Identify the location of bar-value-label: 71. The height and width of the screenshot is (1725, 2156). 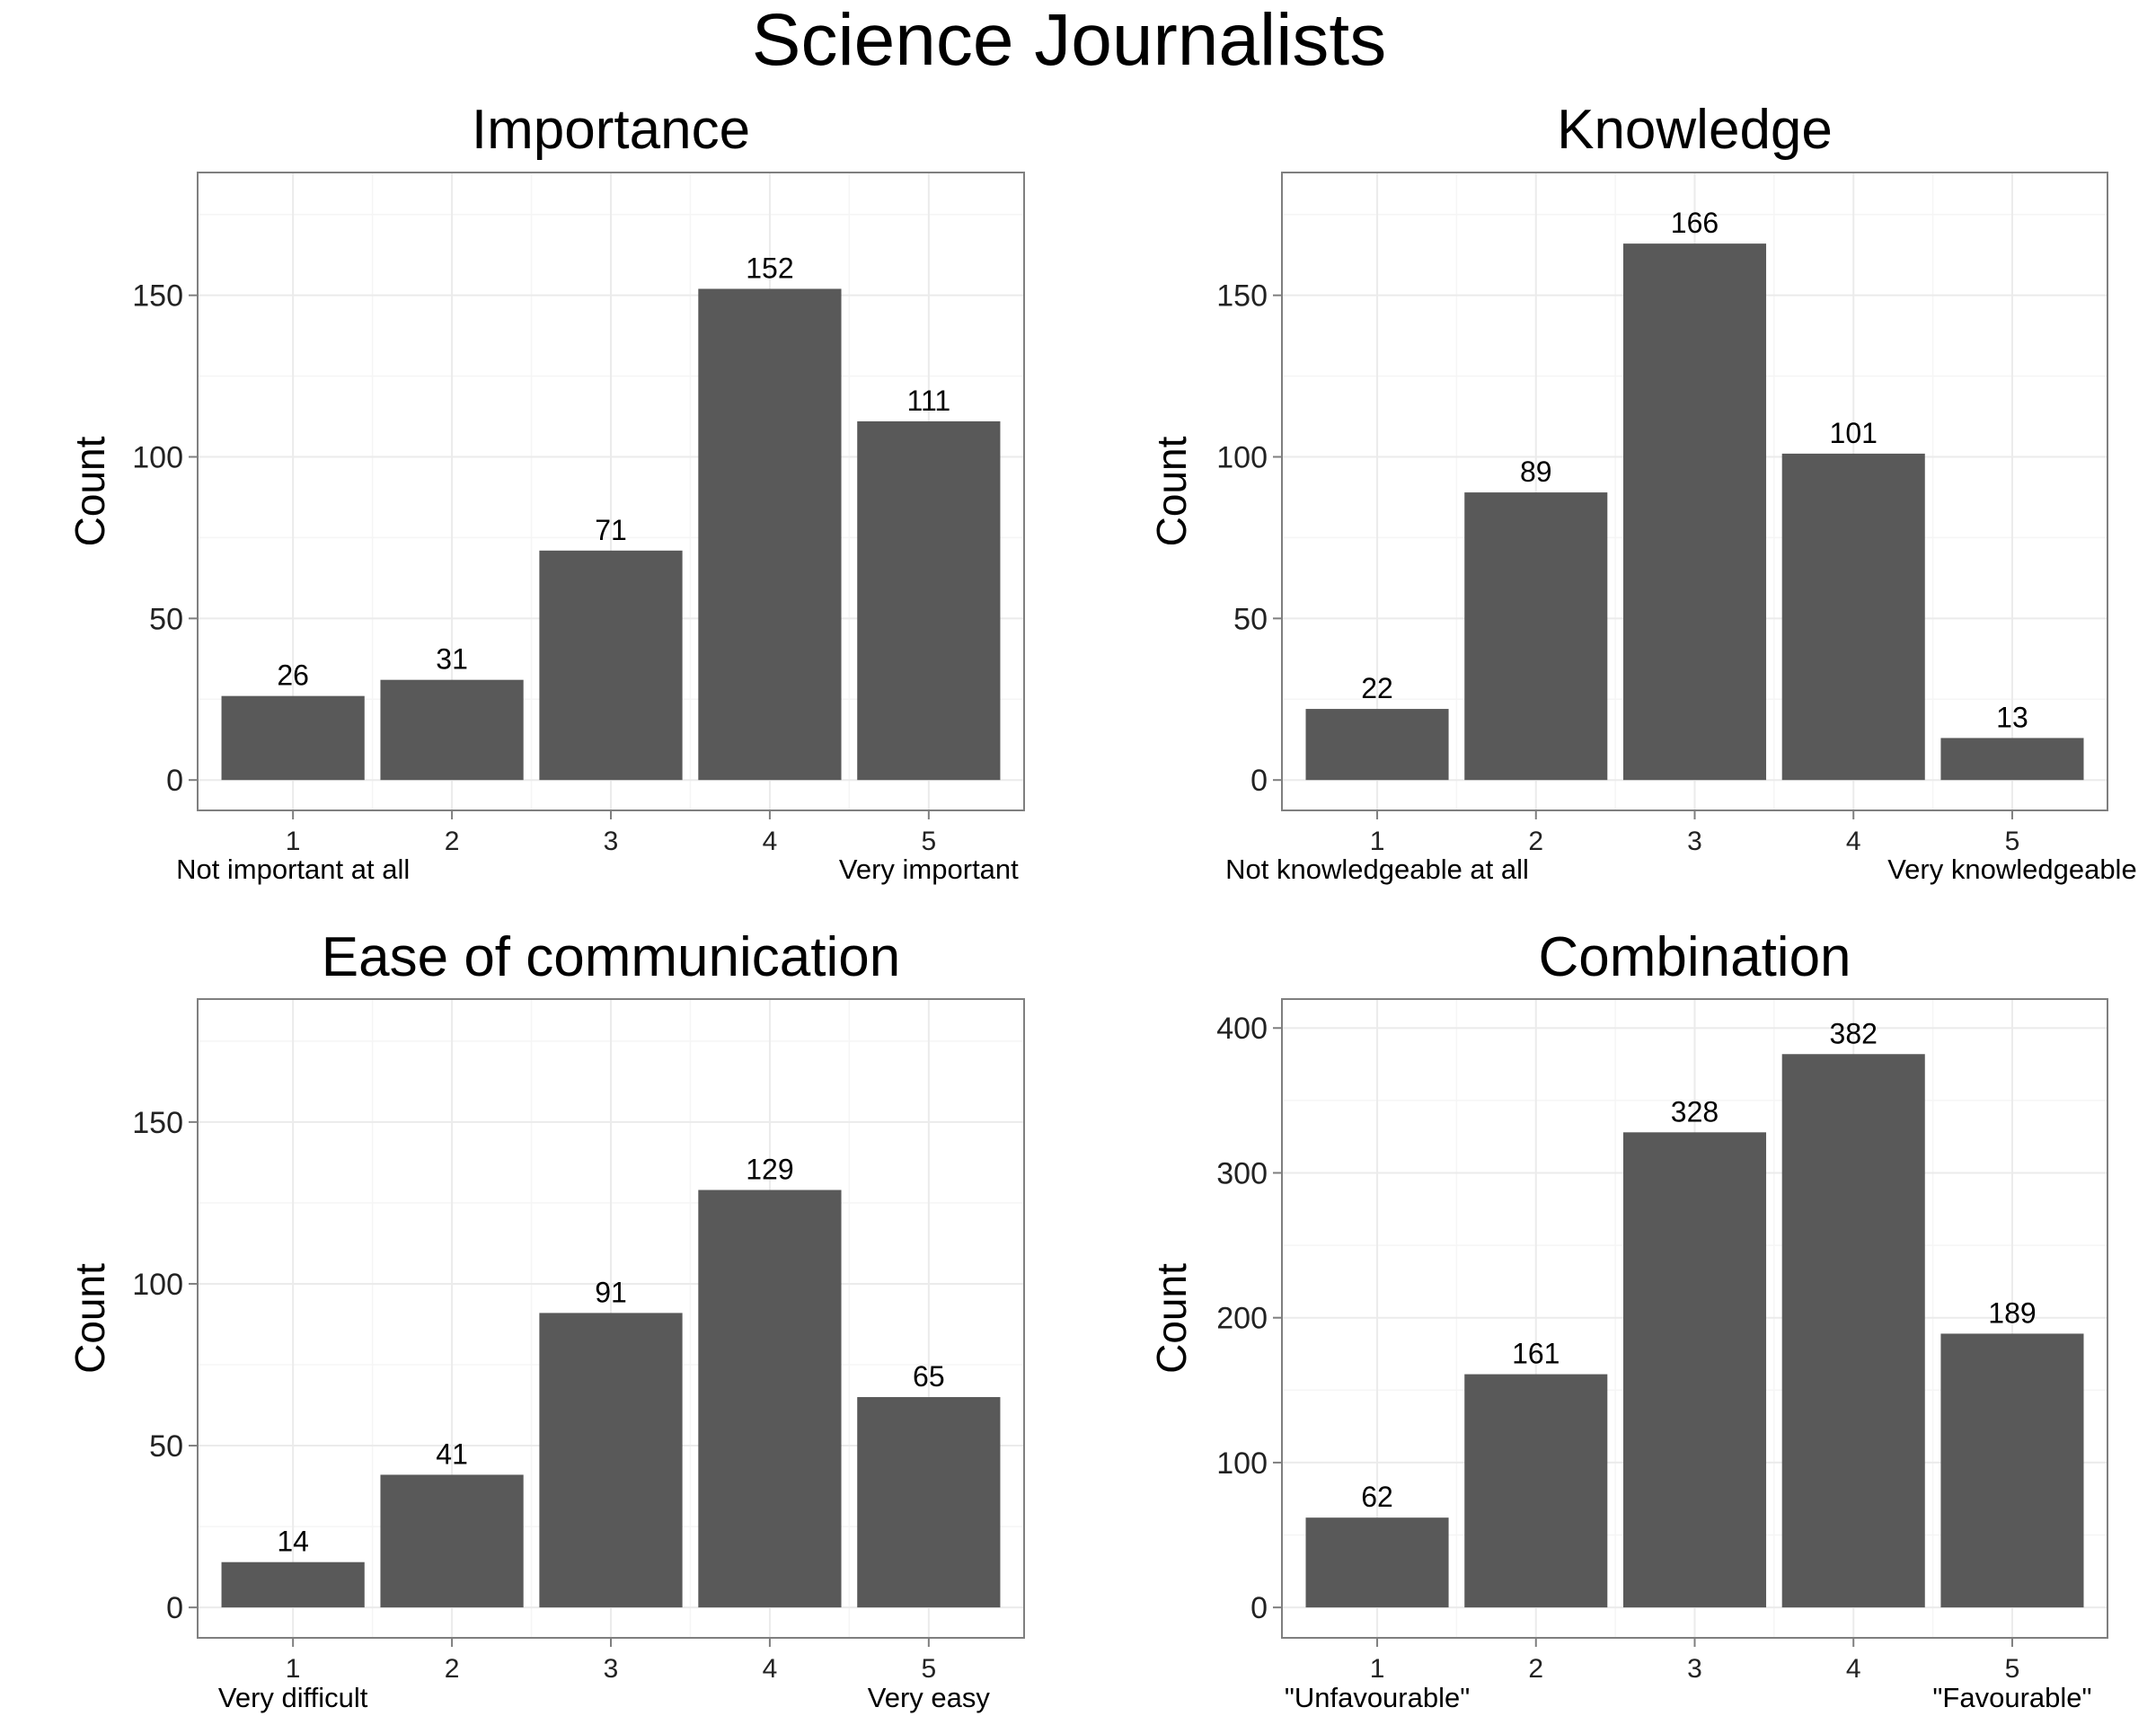
(611, 530).